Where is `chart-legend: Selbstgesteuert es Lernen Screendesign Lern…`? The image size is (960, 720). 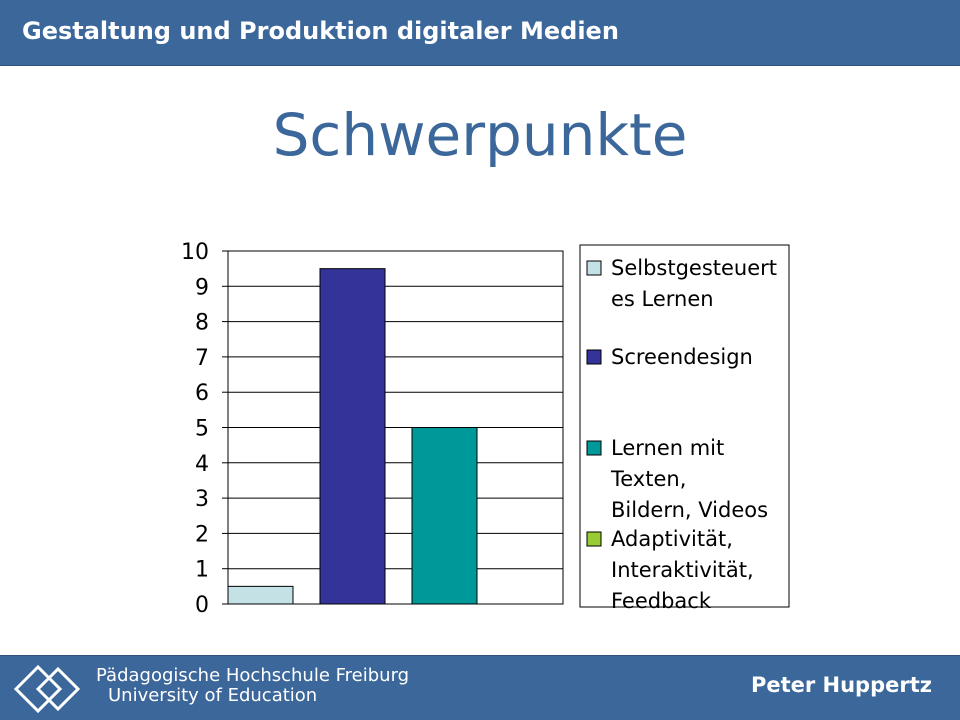
chart-legend: Selbstgesteuert es Lernen Screendesign Lern… is located at coordinates (684, 428).